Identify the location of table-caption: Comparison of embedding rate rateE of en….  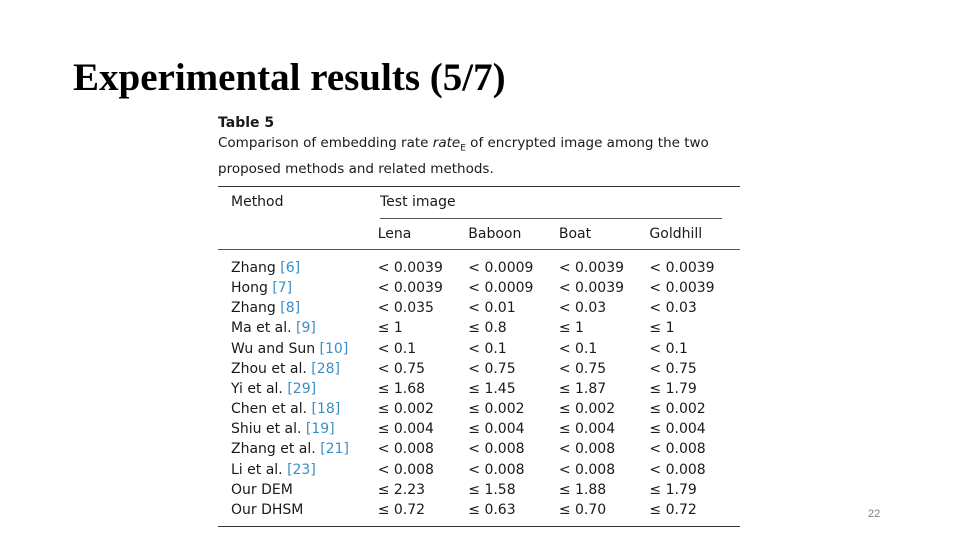
(479, 156).